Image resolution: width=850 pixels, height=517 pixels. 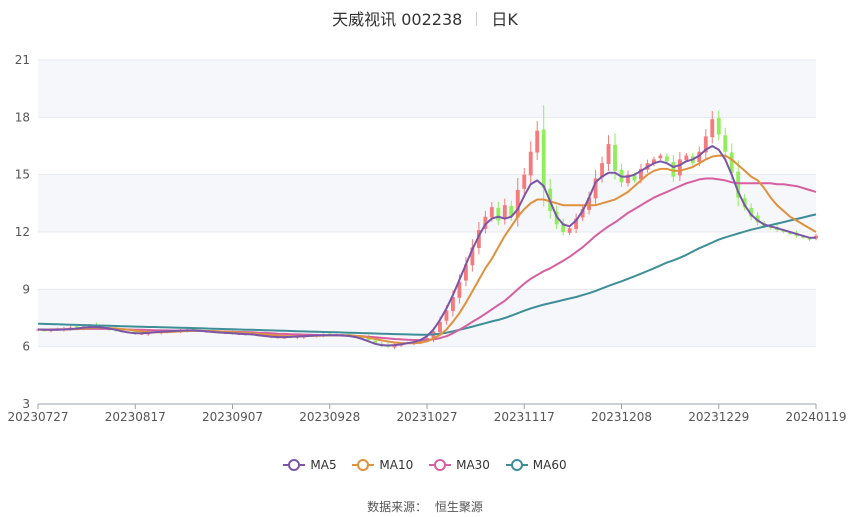 What do you see at coordinates (440, 465) in the screenshot?
I see `legend-marker-ma30` at bounding box center [440, 465].